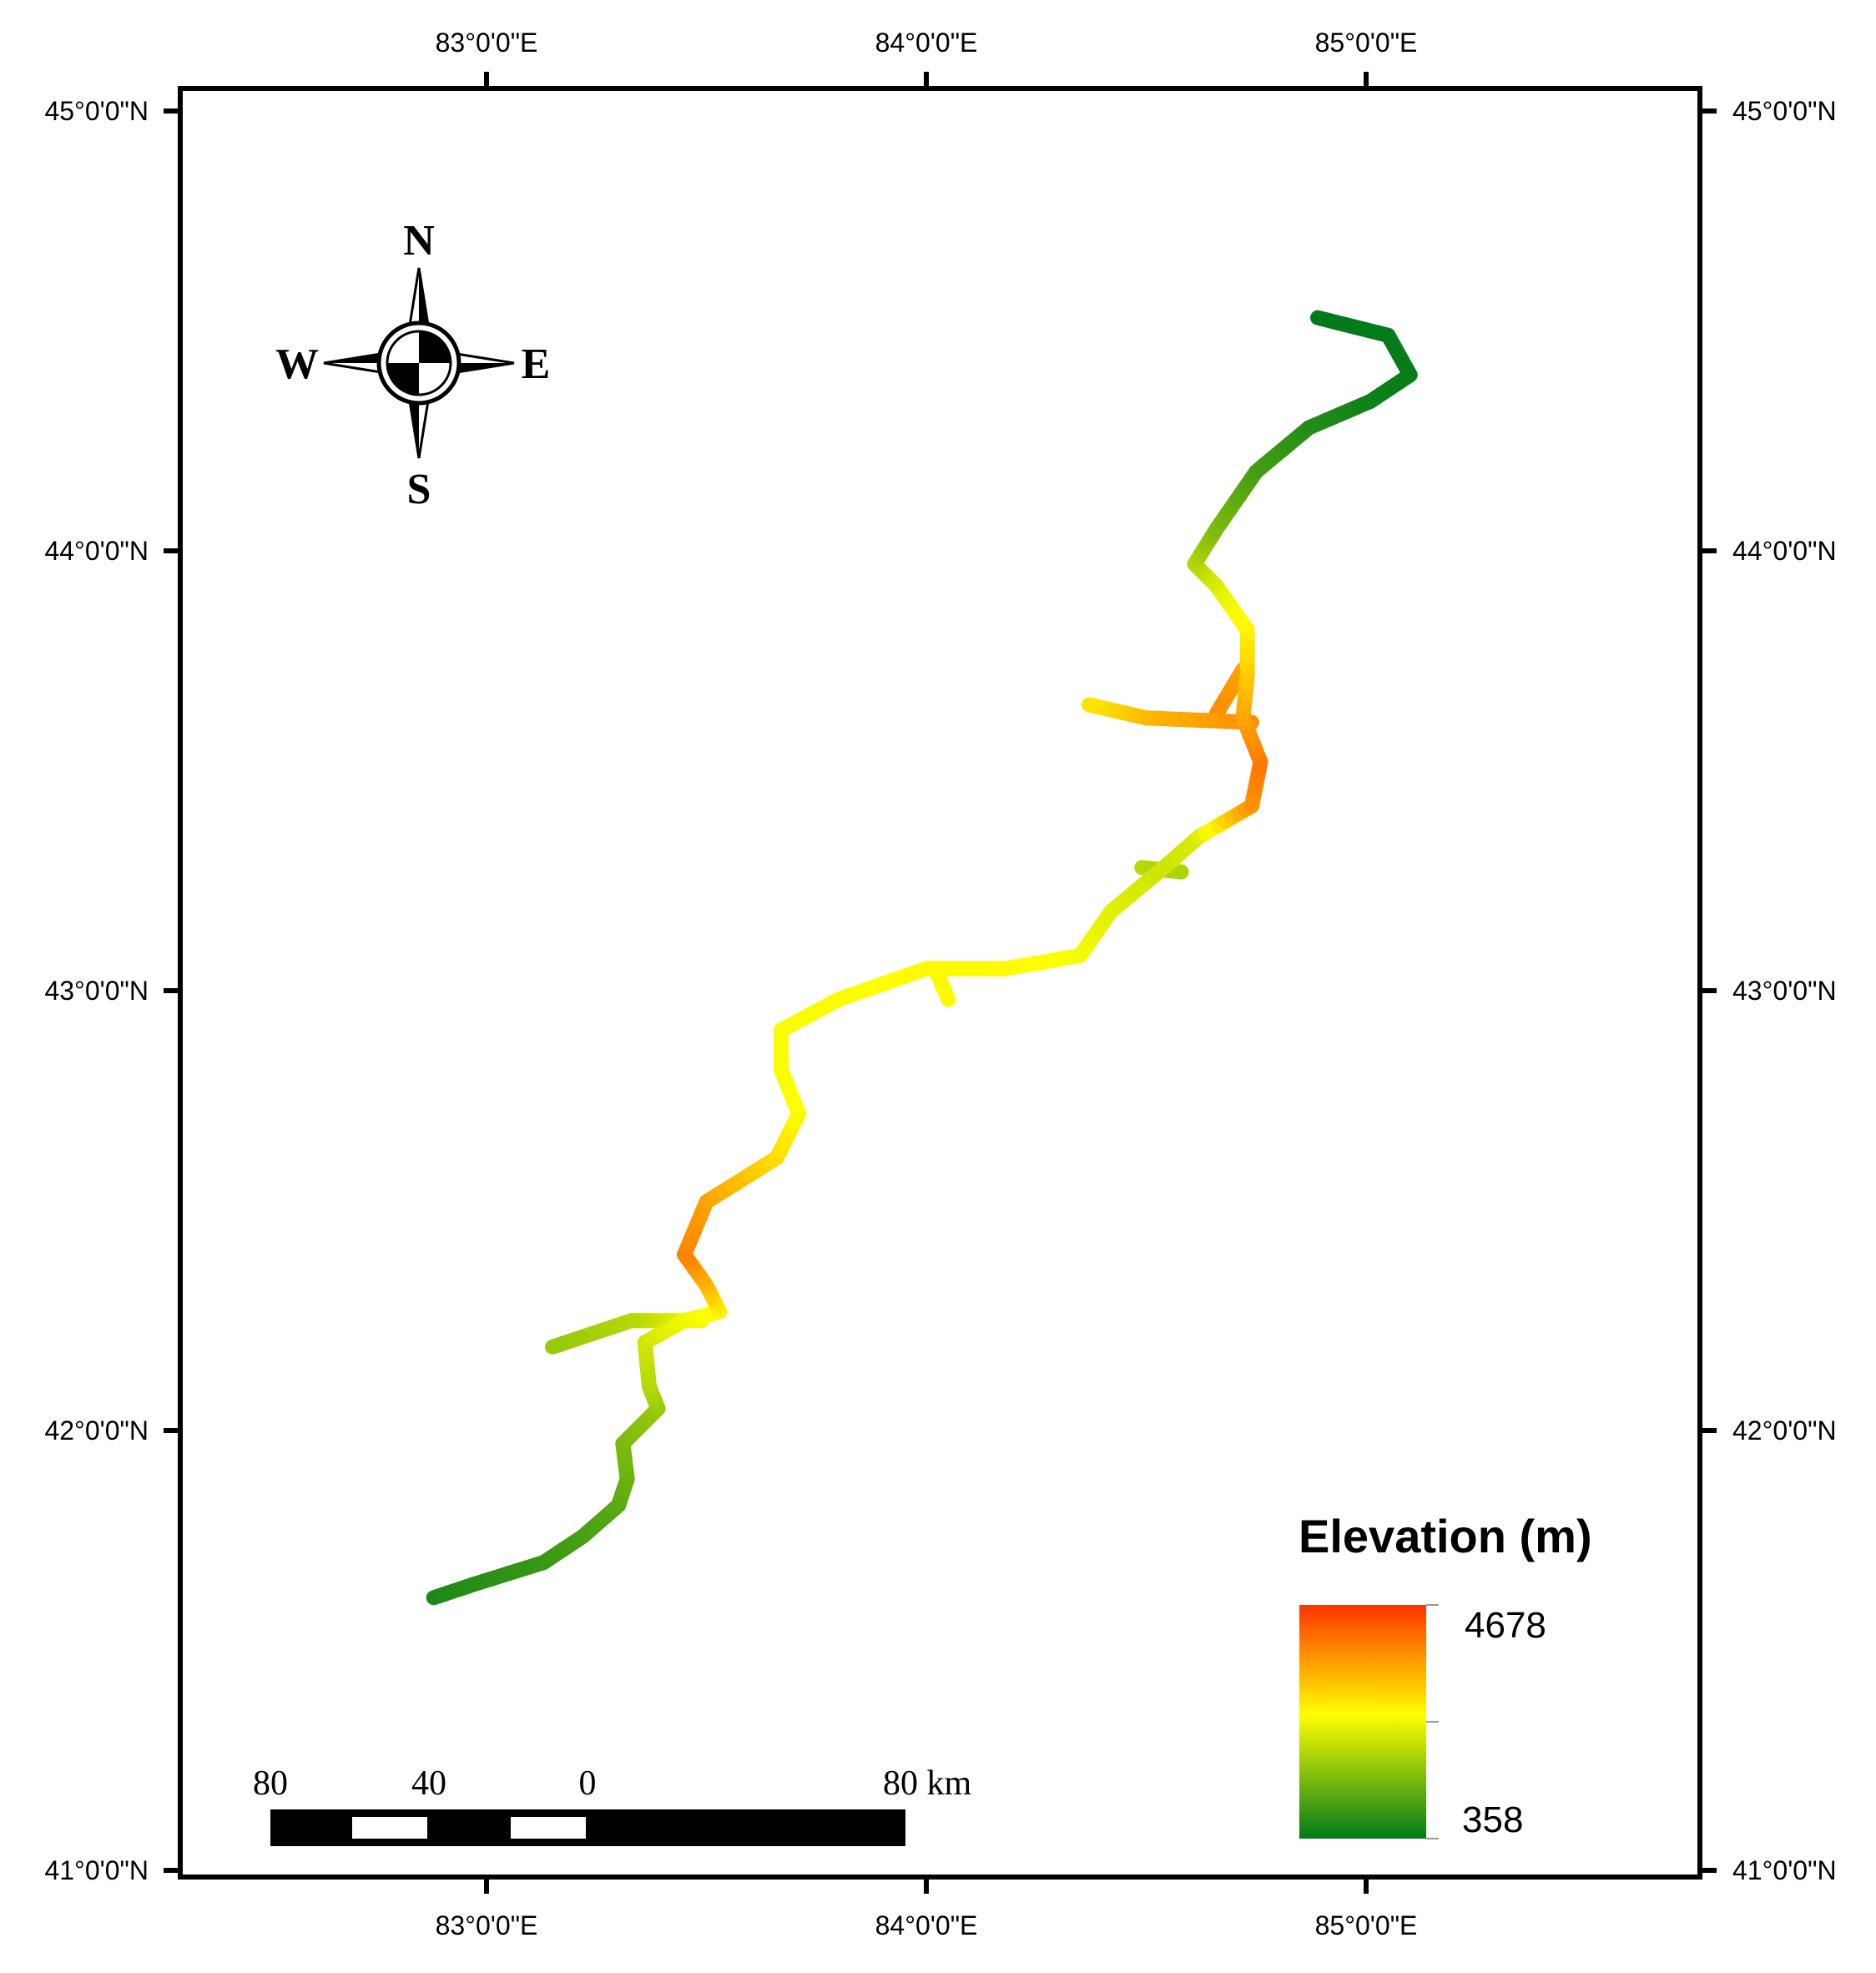  I want to click on lat-label-left: 42°0'0"N, so click(96, 1430).